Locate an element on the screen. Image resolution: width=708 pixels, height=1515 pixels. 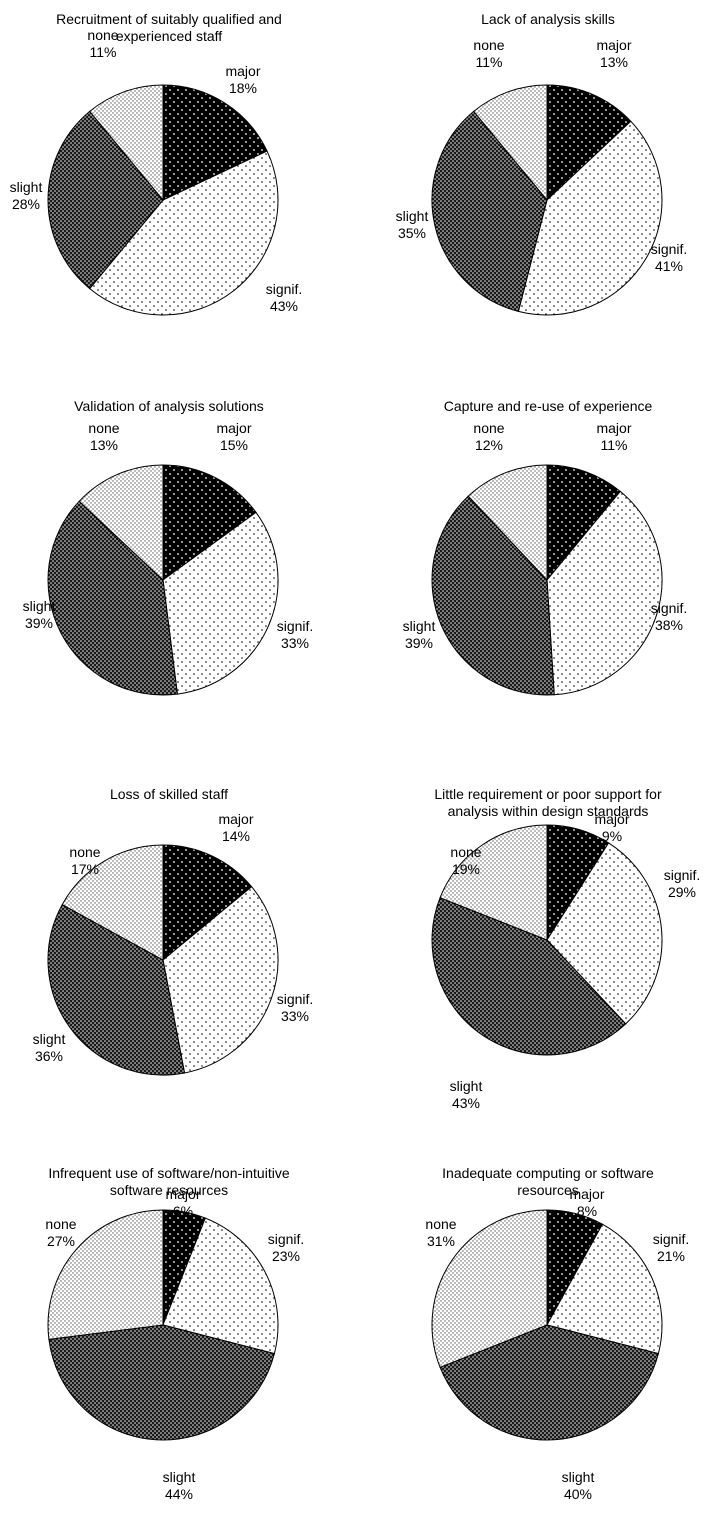
slice-value-signif: 43% is located at coordinates (284, 306).